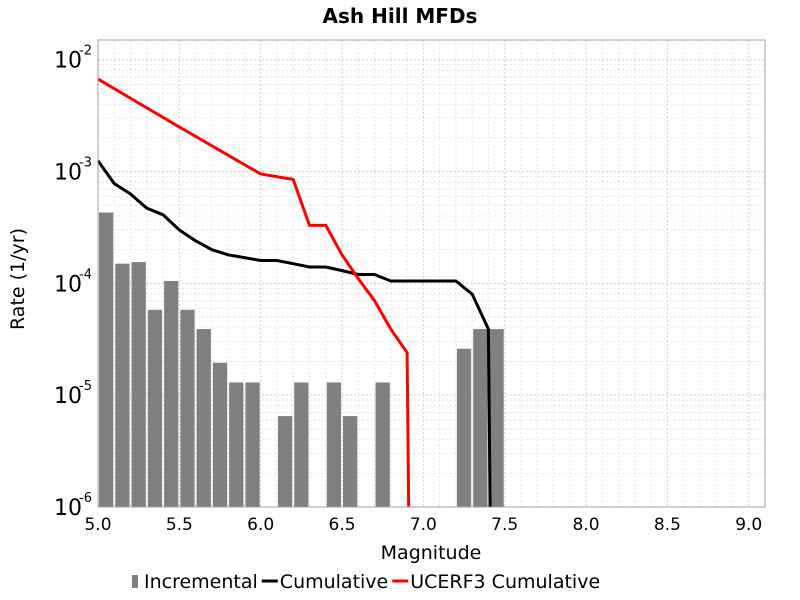  I want to click on y-tick-labels: 10-610-510-410-310-2, so click(73, 282).